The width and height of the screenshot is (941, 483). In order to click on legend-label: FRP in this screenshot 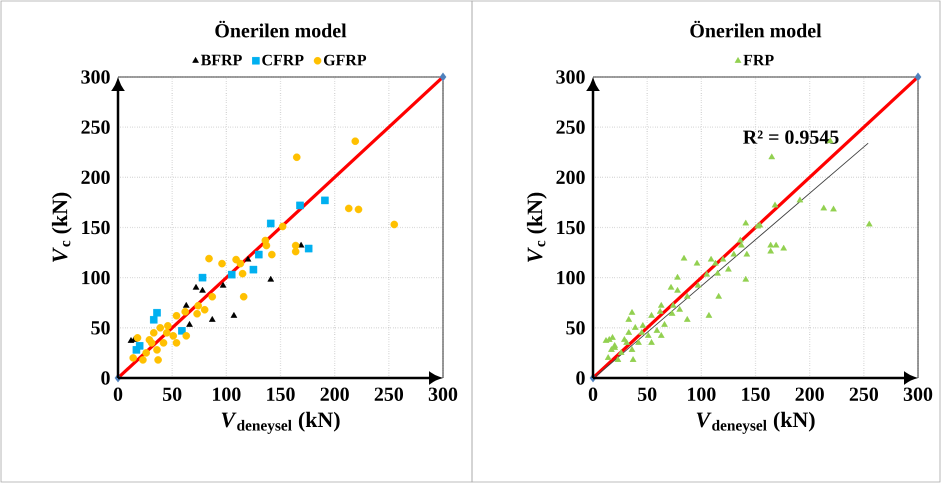, I will do `click(758, 60)`.